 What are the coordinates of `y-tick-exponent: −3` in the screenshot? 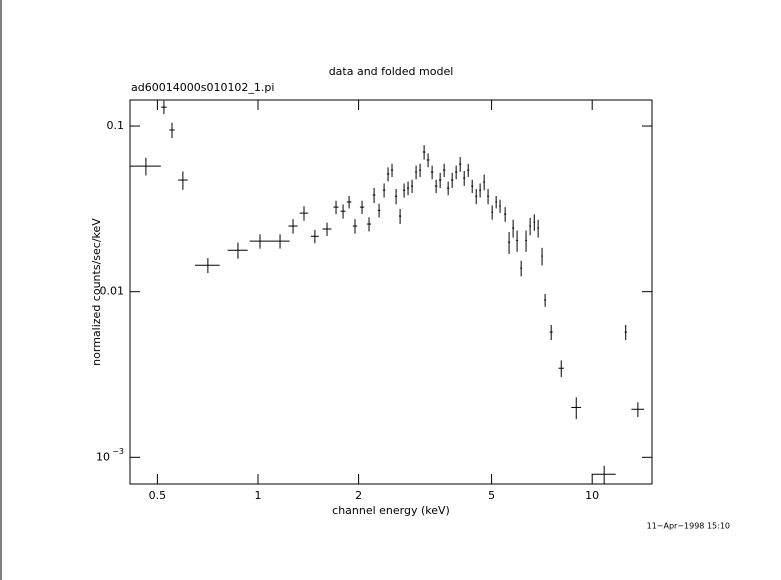 It's located at (118, 451).